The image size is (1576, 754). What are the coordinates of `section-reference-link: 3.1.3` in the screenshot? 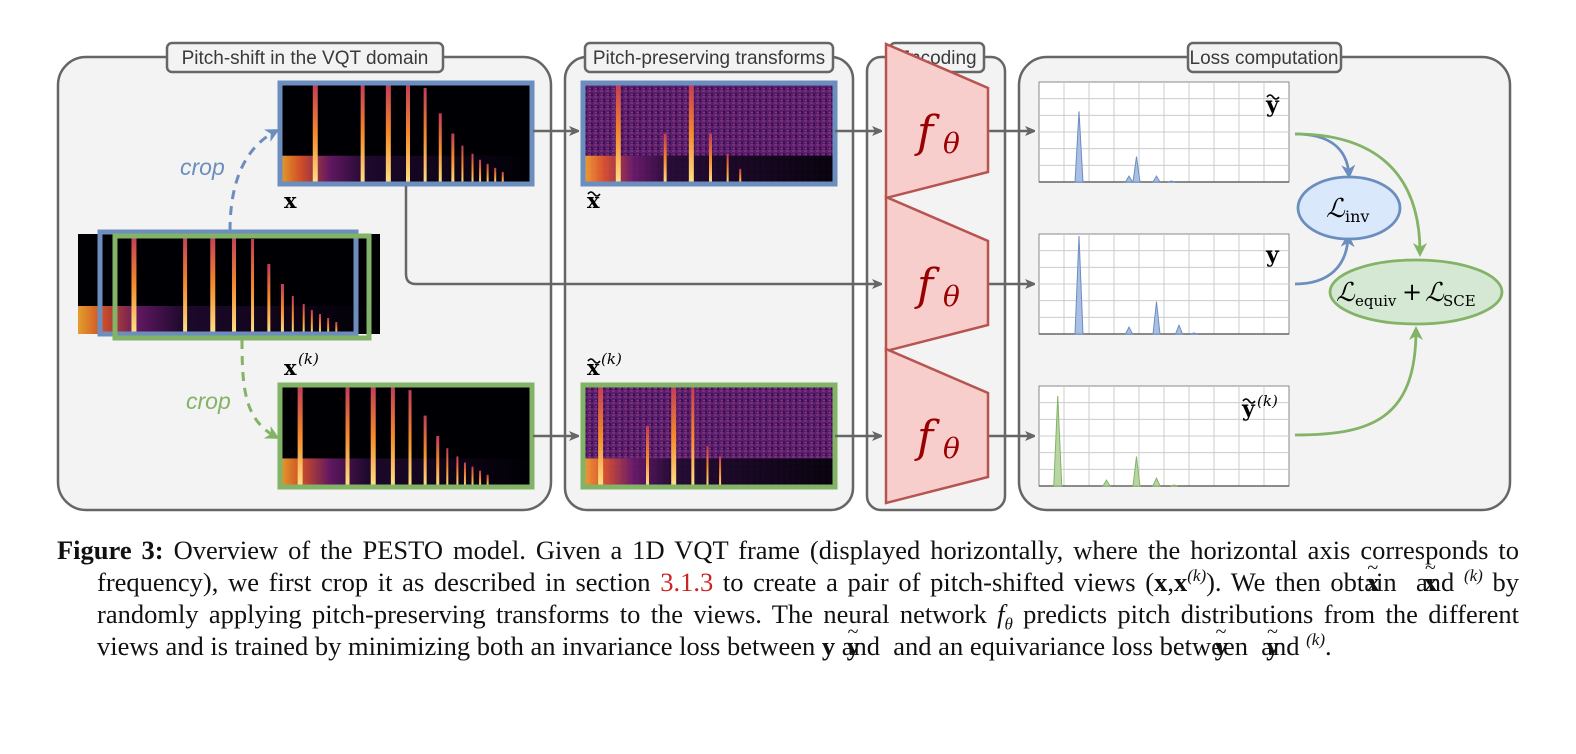 It's located at (687, 582).